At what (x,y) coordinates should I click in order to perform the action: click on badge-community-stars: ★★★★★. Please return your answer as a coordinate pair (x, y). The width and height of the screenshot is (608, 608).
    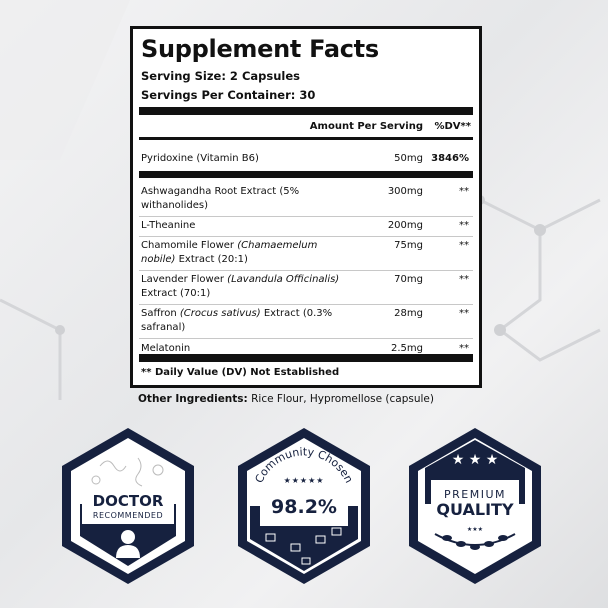
    Looking at the image, I should click on (304, 480).